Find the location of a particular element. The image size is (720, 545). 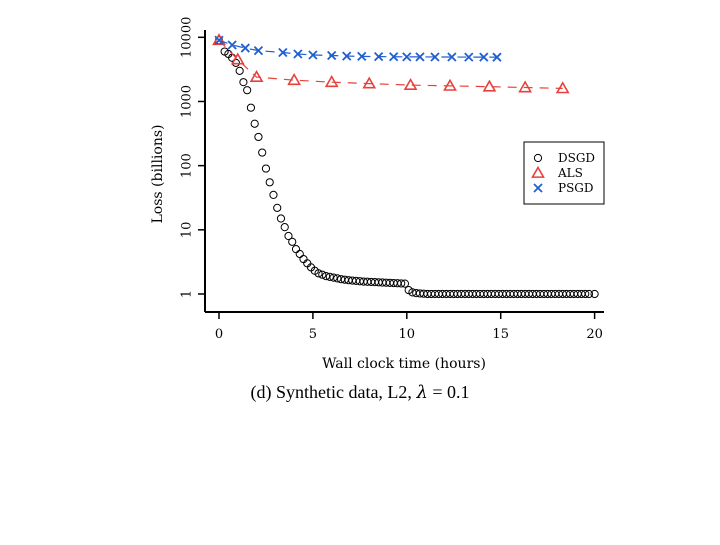

legend-label-dsgd: DSGD is located at coordinates (576, 158).